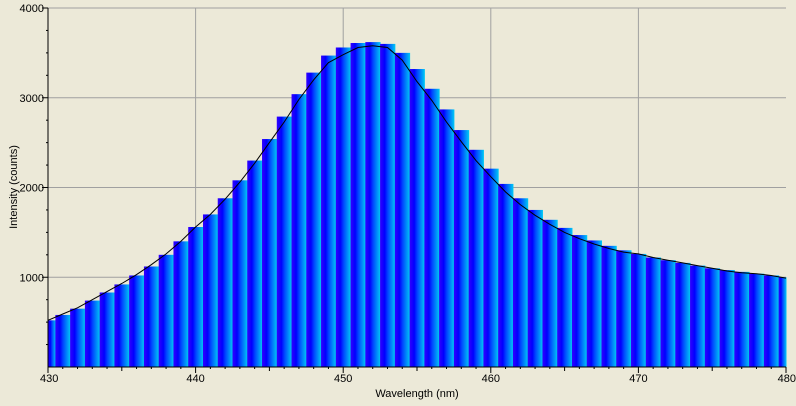  Describe the element at coordinates (32, 9) in the screenshot. I see `y-tick-label: 4000` at that location.